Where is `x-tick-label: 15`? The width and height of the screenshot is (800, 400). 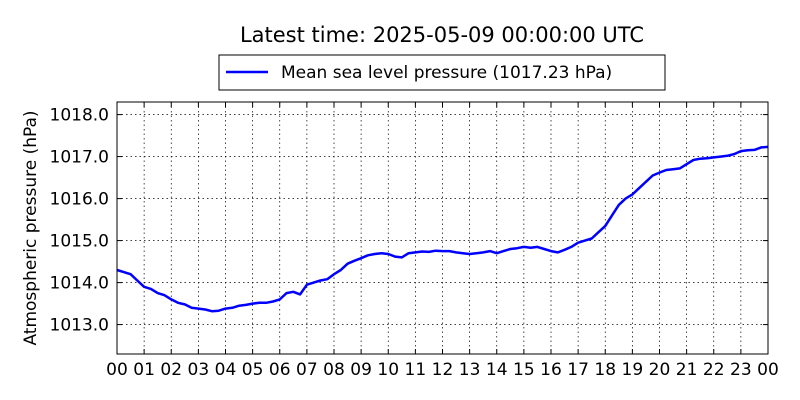
x-tick-label: 15 is located at coordinates (524, 370).